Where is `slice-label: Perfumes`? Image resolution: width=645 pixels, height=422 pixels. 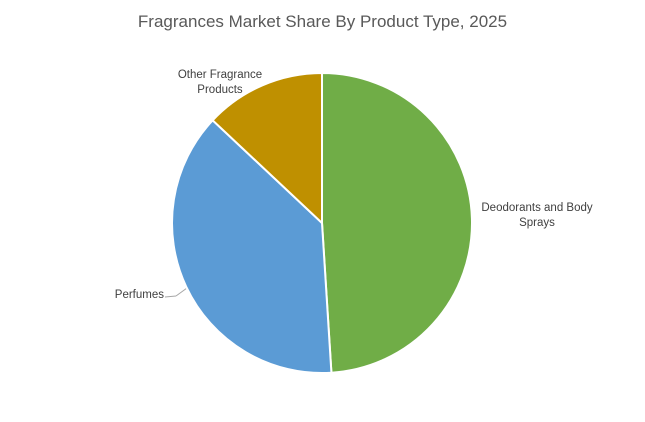
slice-label: Perfumes is located at coordinates (139, 295).